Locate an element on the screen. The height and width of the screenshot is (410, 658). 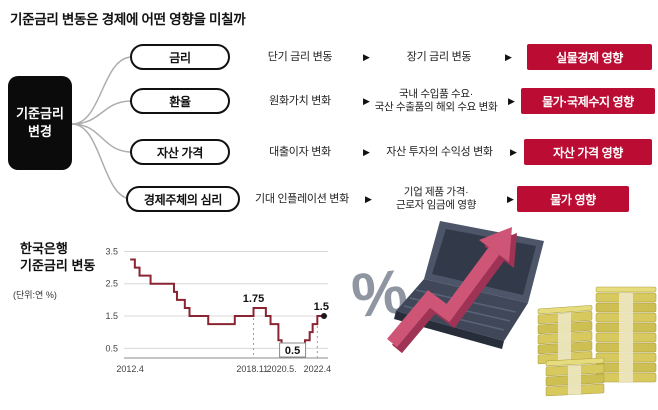
annotation-box is located at coordinates (293, 350).